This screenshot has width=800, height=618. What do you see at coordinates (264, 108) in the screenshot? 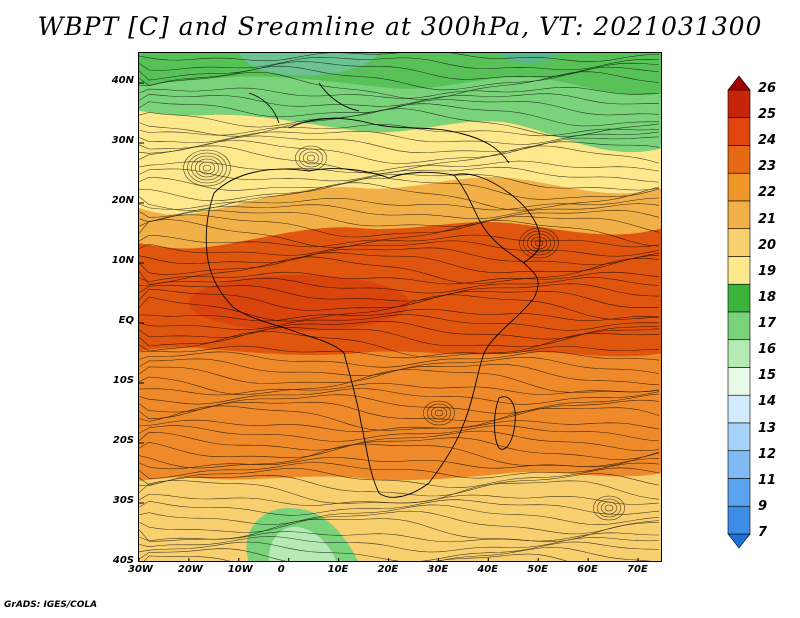
I see `iberia-coast` at bounding box center [264, 108].